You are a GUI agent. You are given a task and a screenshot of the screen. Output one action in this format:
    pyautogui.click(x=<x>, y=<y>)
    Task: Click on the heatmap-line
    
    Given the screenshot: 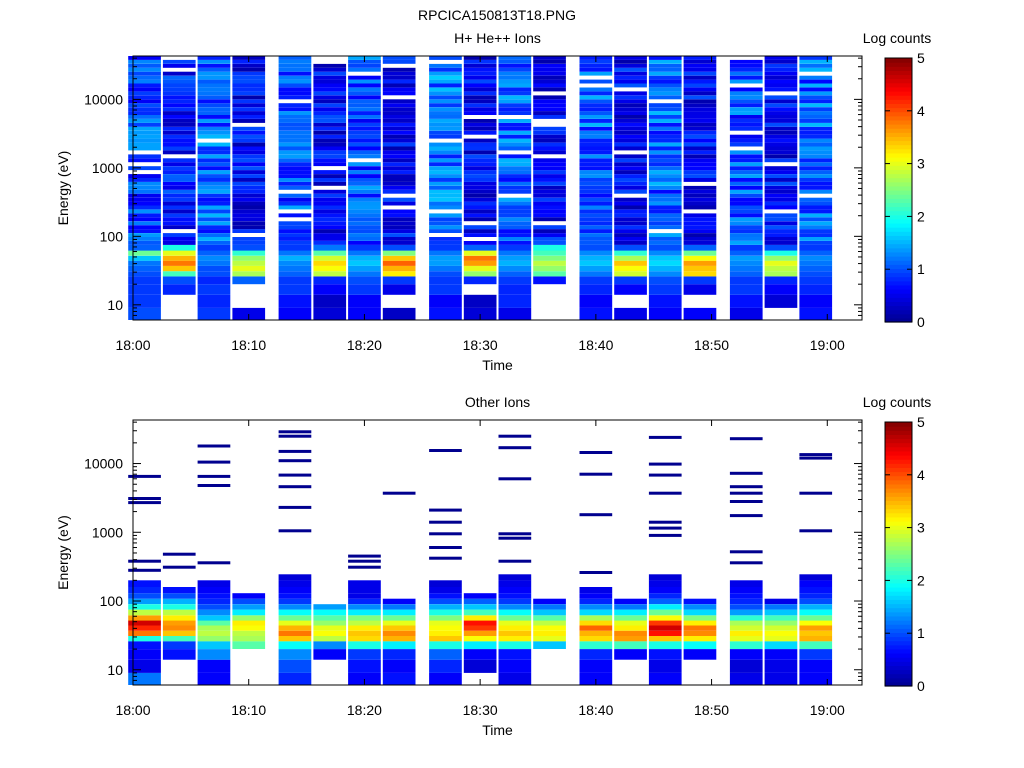 What is the action you would take?
    pyautogui.click(x=515, y=448)
    